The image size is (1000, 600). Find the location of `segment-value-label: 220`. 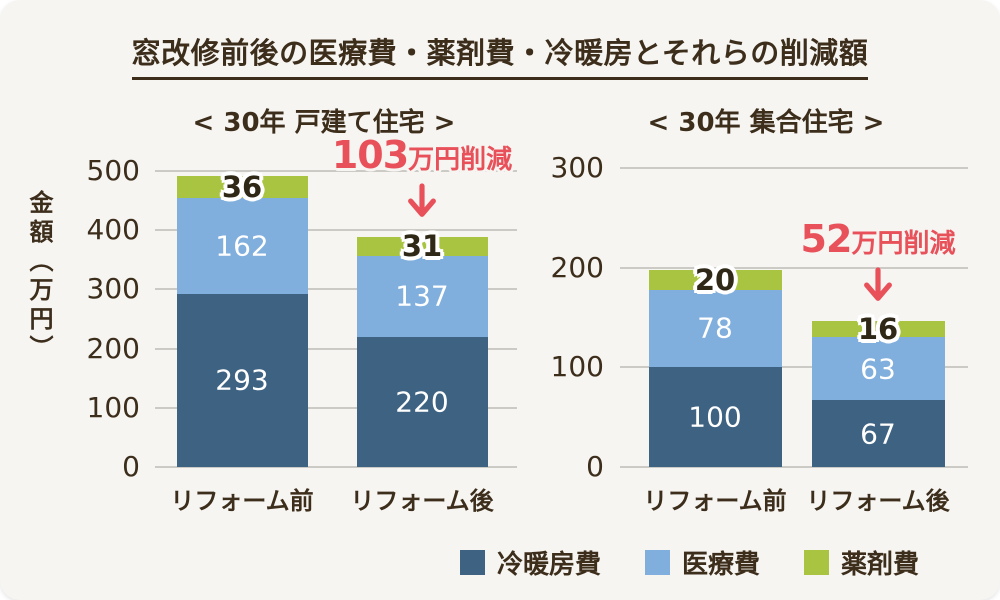

segment-value-label: 220 is located at coordinates (422, 402).